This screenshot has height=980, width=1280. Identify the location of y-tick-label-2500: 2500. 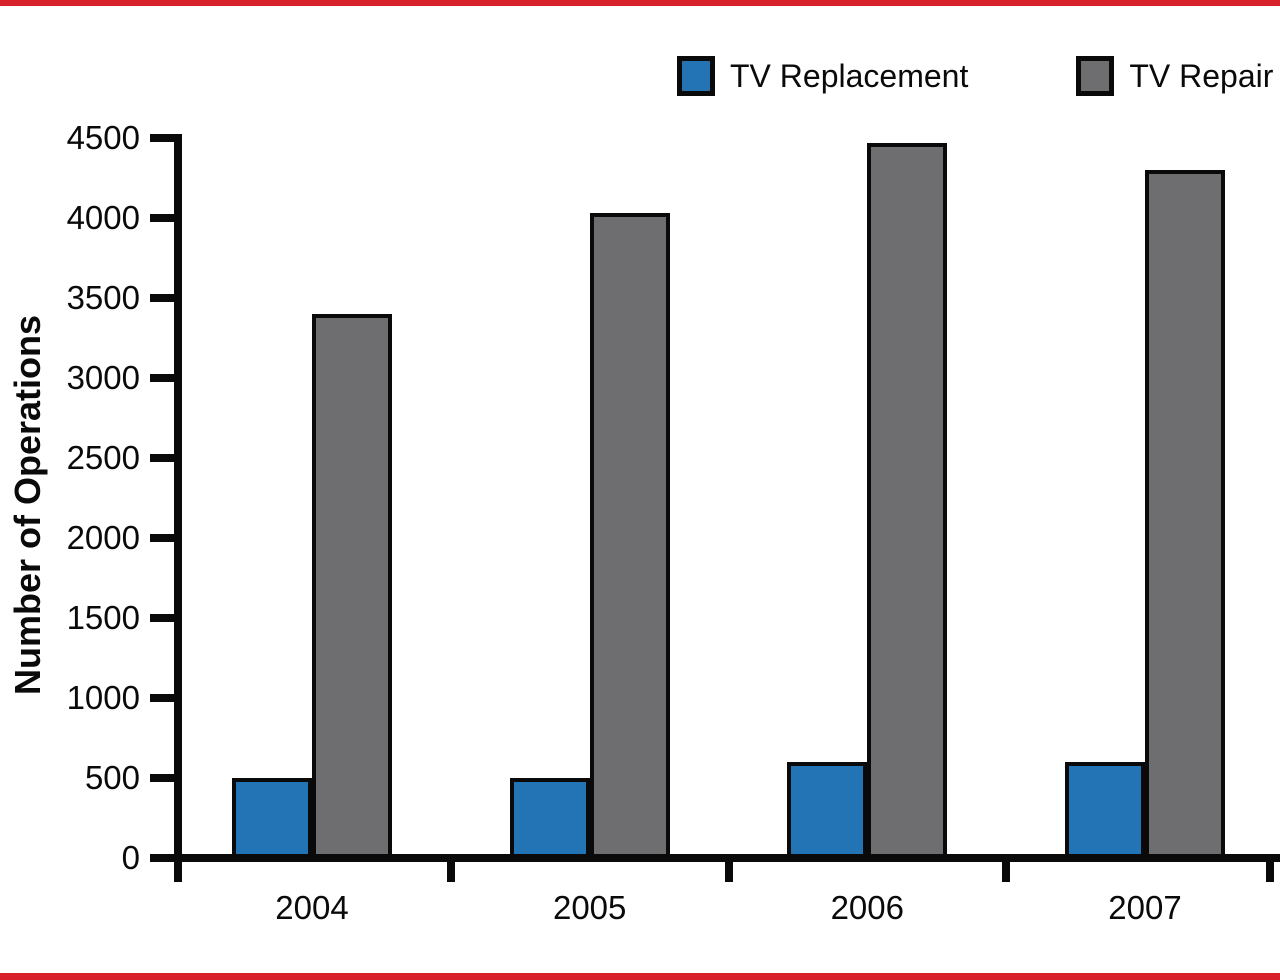
(103, 457).